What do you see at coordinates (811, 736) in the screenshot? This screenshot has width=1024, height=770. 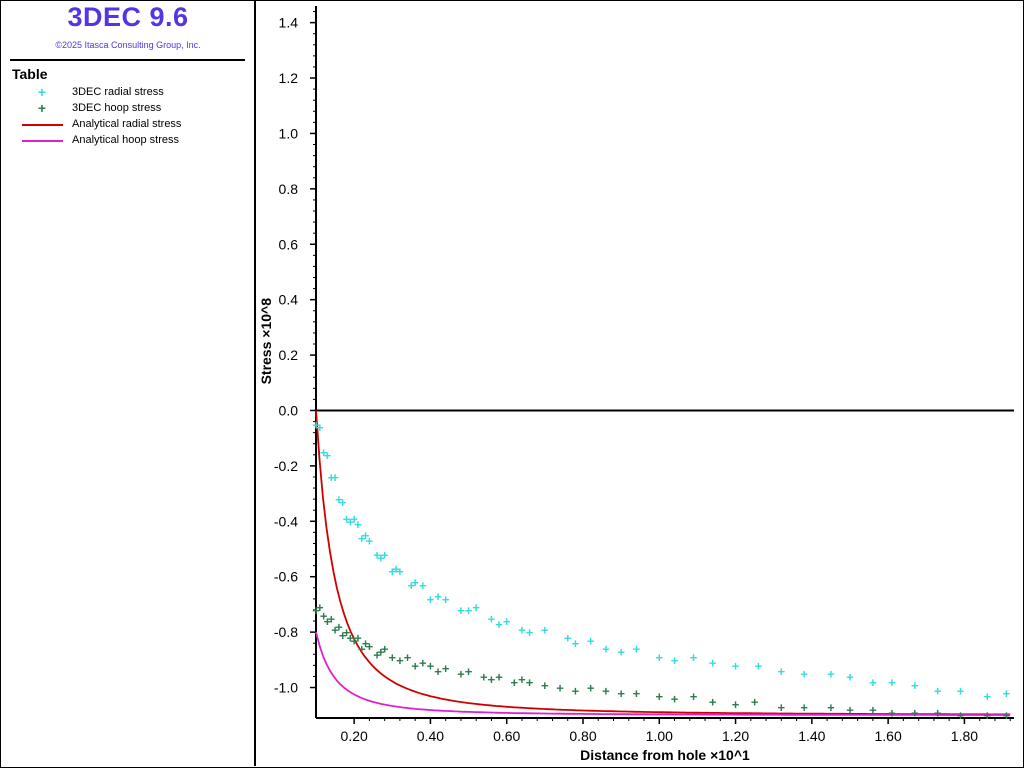 I see `x-tick-label: 1.40` at bounding box center [811, 736].